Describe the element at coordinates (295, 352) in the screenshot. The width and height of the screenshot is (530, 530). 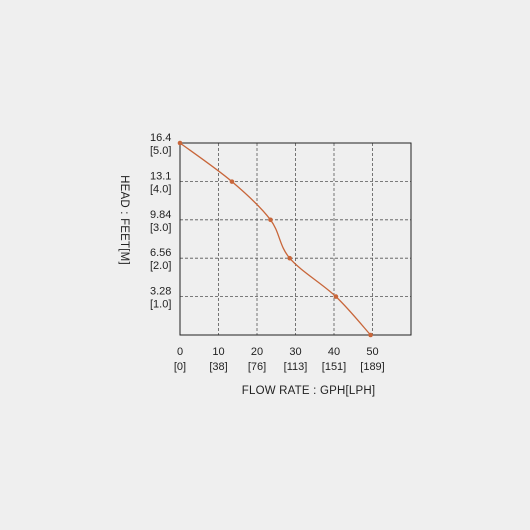
I see `x-tick-label: 30` at that location.